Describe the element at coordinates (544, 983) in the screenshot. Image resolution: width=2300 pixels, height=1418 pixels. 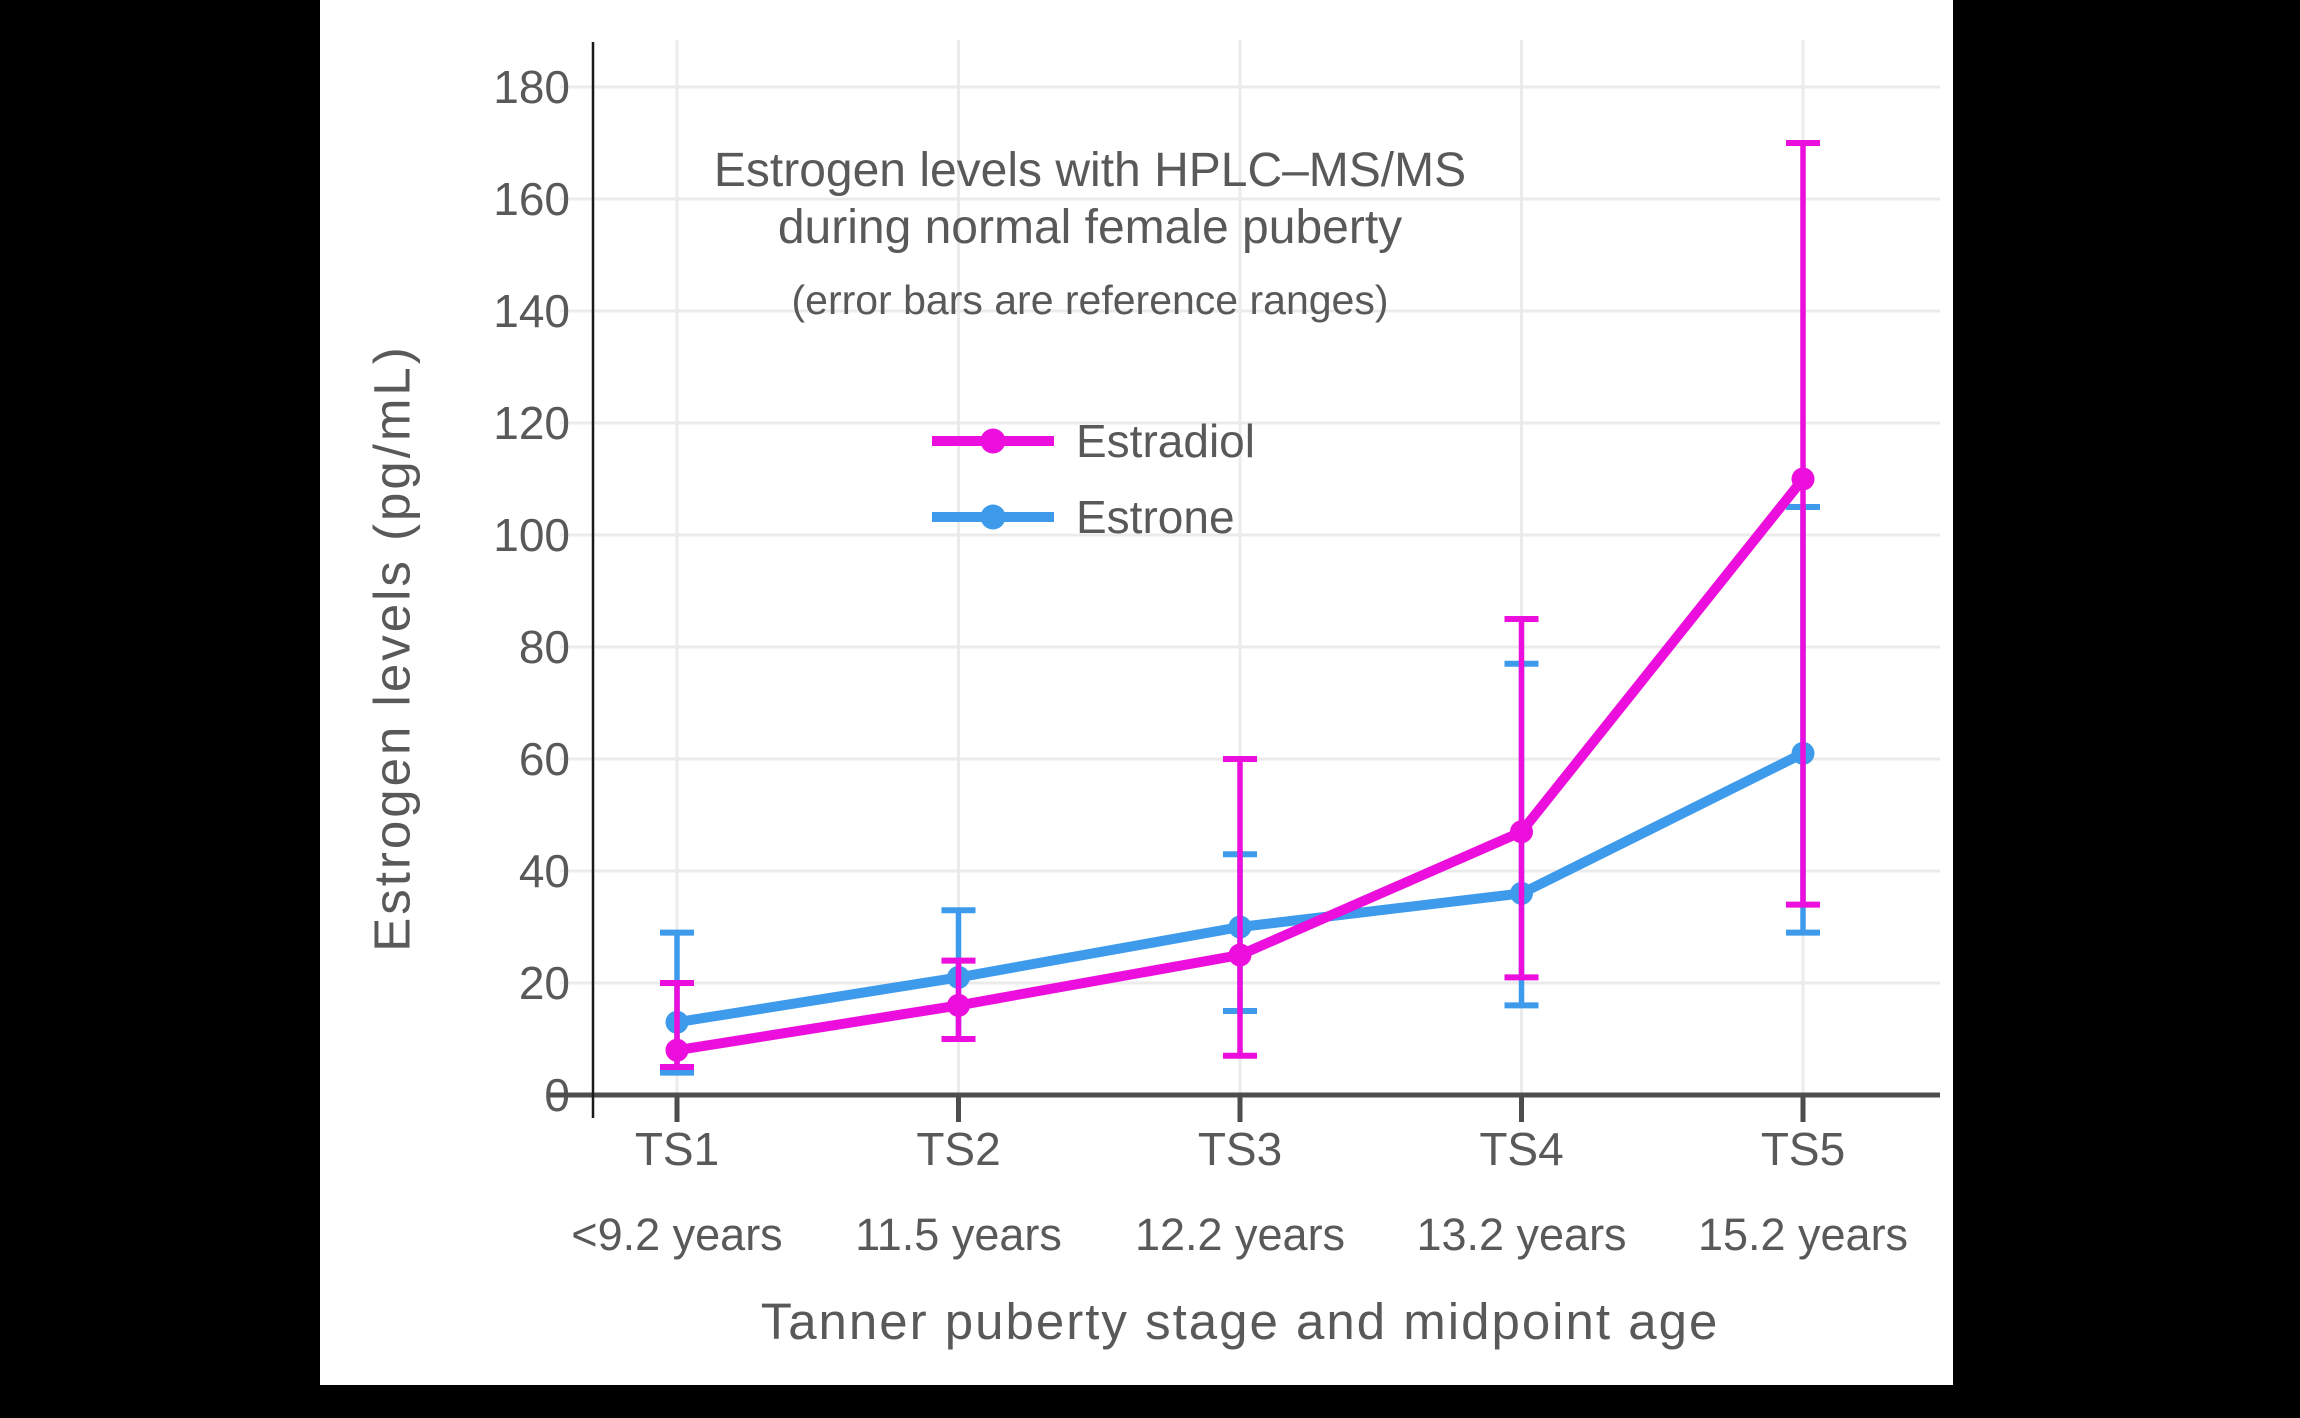
I see `y-tick-label-20: 20` at that location.